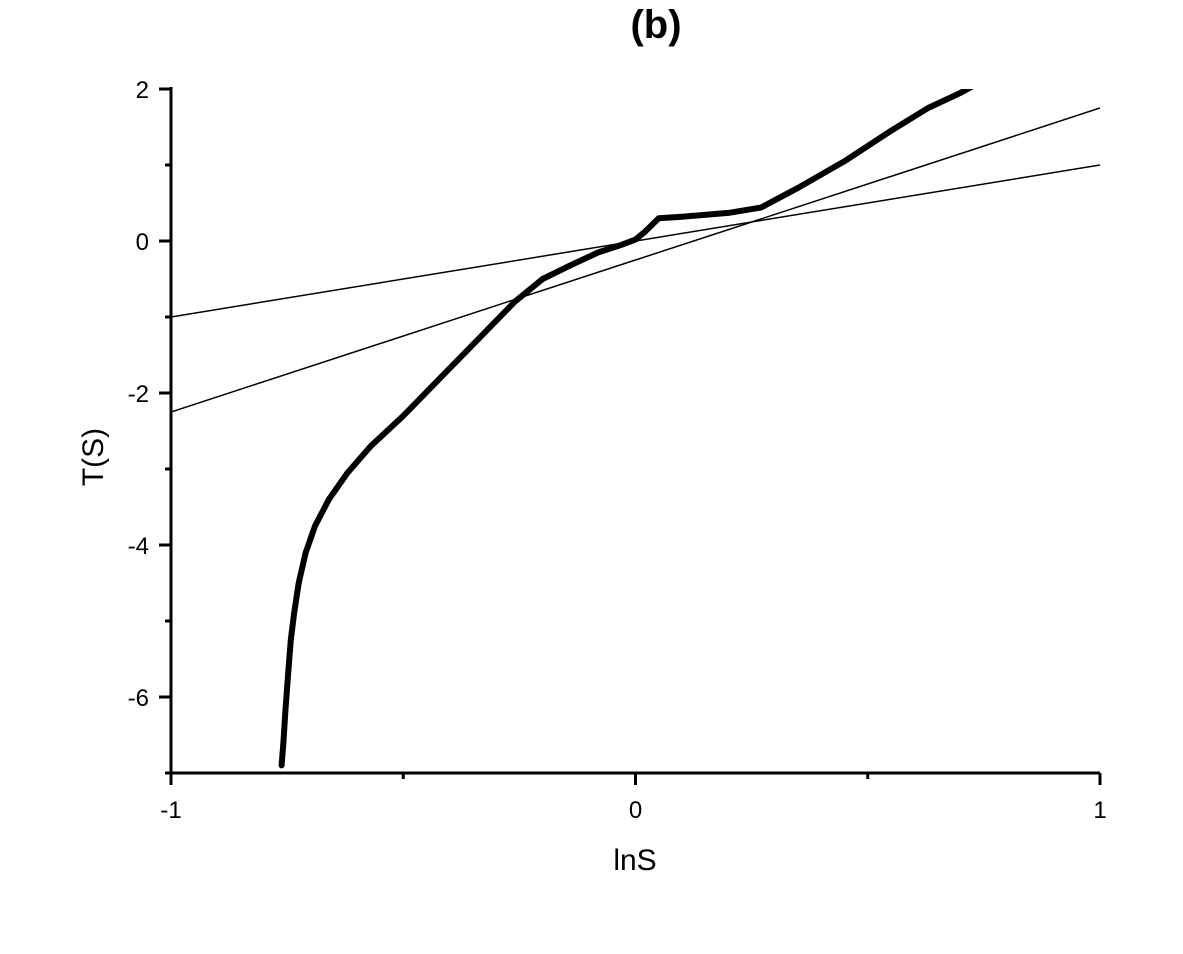 Image resolution: width=1183 pixels, height=954 pixels. I want to click on chart-title: (b), so click(655, 25).